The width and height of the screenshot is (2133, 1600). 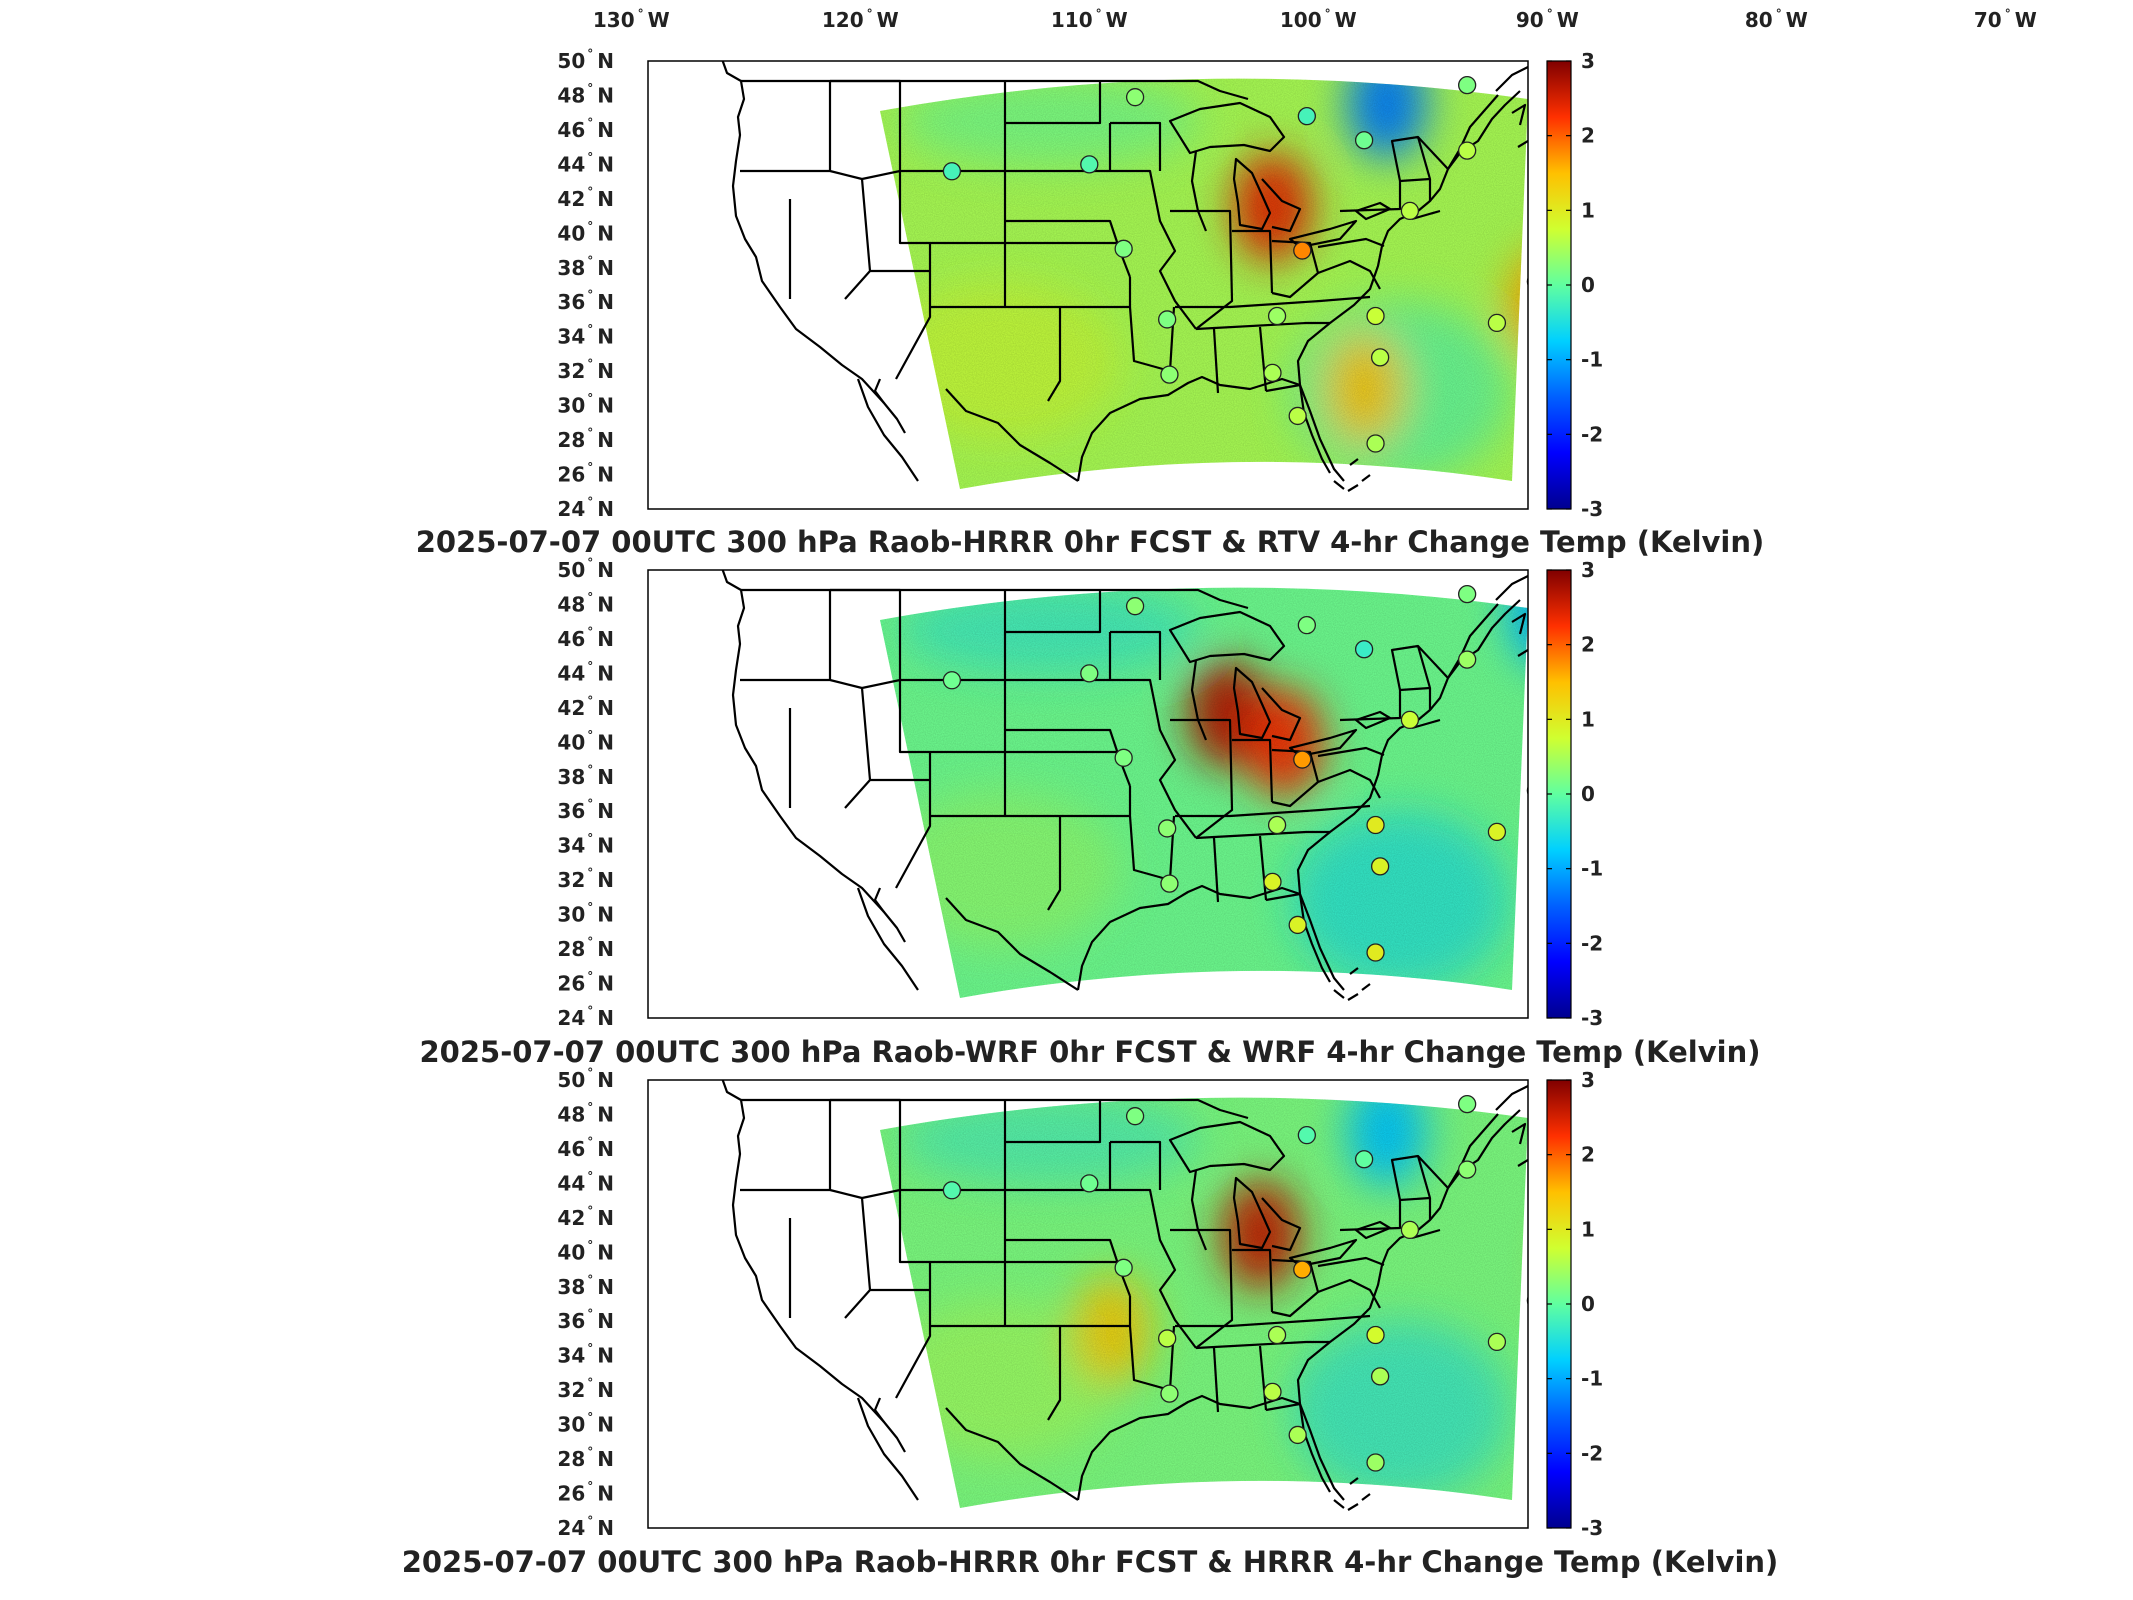 What do you see at coordinates (1822, 915) in the screenshot?
I see `hotspot-atlantic-offshore` at bounding box center [1822, 915].